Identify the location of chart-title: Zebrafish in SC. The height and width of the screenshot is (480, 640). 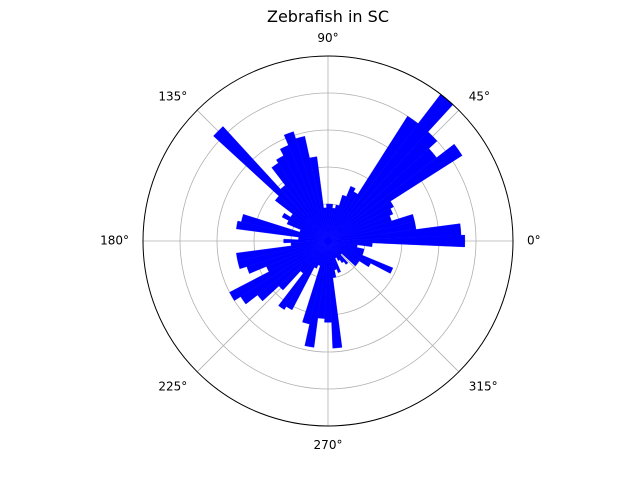
(328, 16).